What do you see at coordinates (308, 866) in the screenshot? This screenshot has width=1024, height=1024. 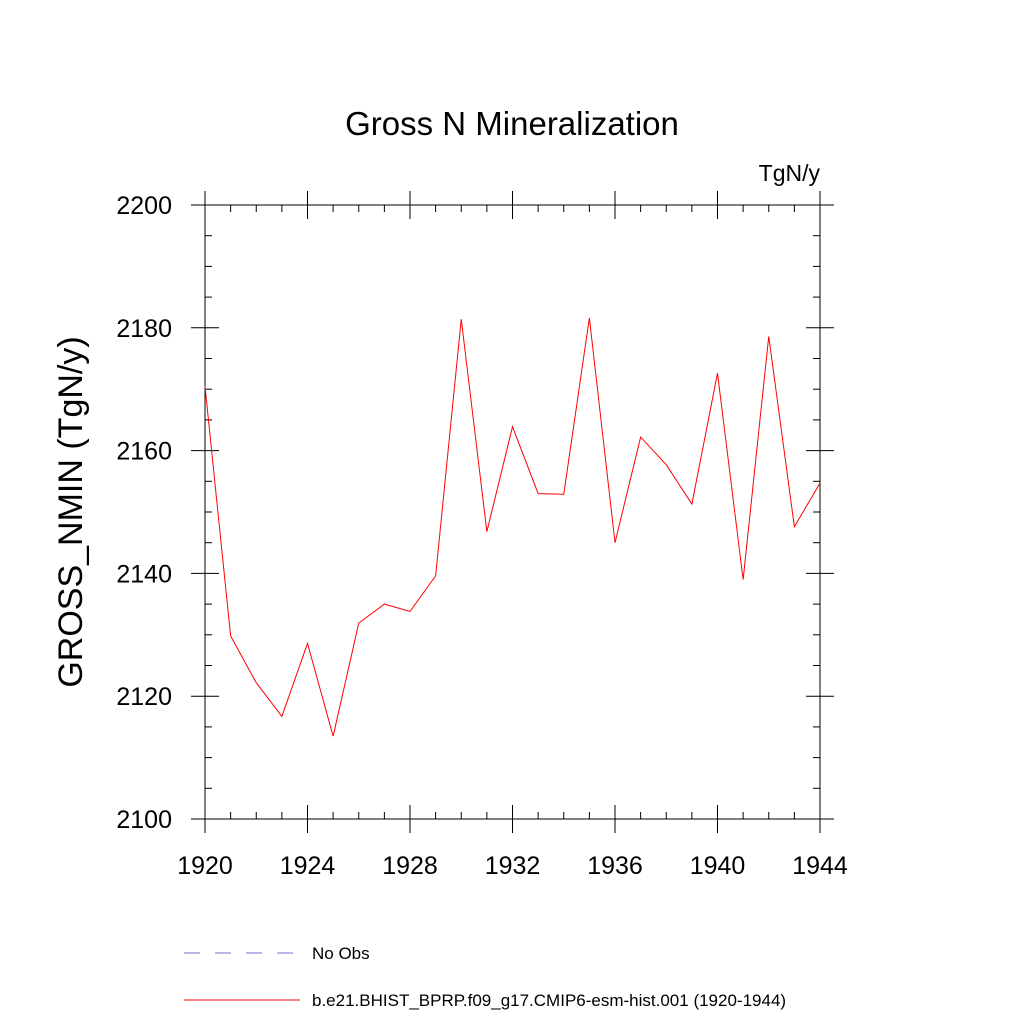 I see `x-tick-label: 1924` at bounding box center [308, 866].